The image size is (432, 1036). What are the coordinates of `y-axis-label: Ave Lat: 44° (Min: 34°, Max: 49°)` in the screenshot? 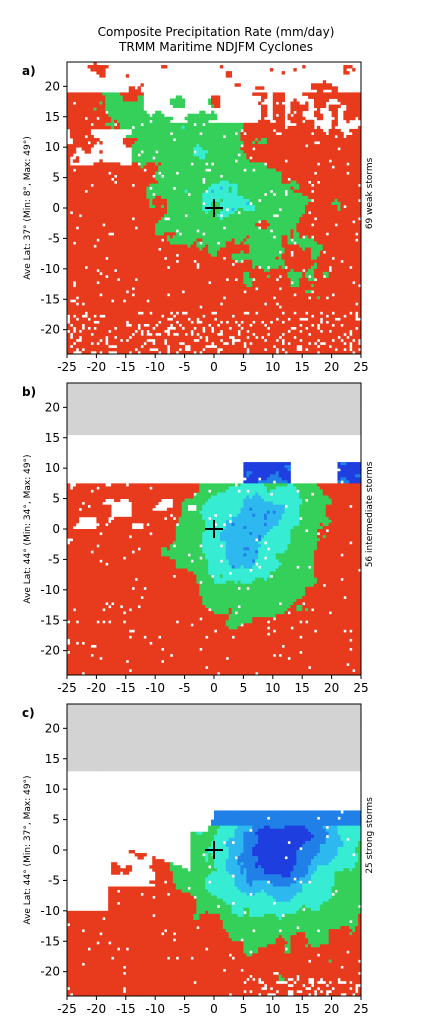 It's located at (28, 528).